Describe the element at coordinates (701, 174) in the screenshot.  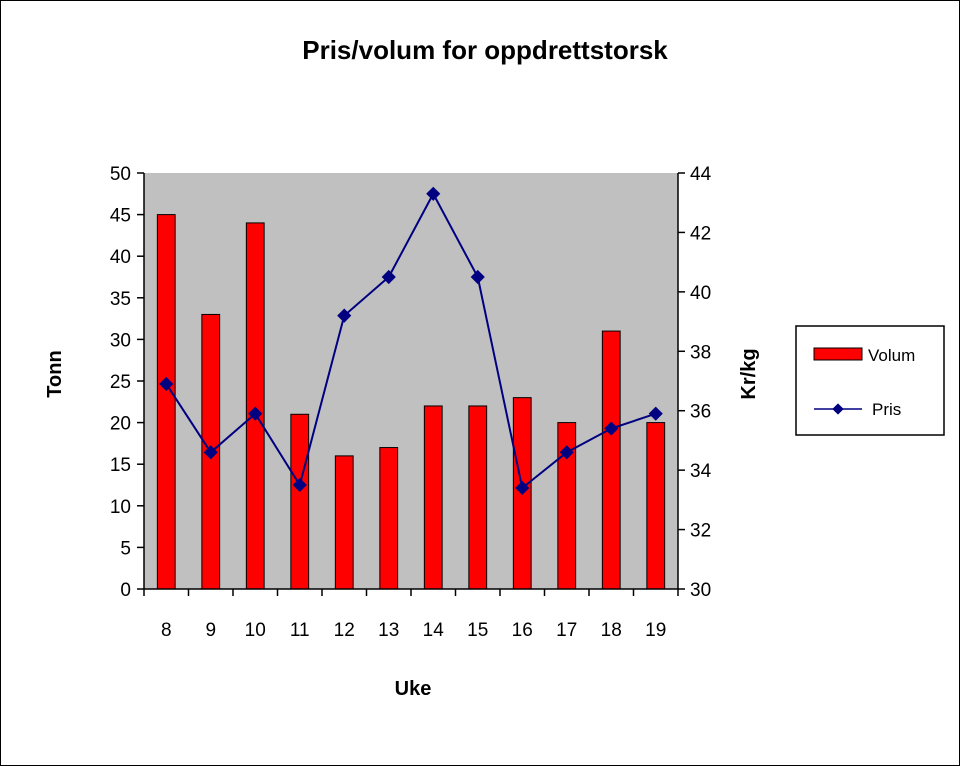
I see `y2-tick-label-44: 44` at that location.